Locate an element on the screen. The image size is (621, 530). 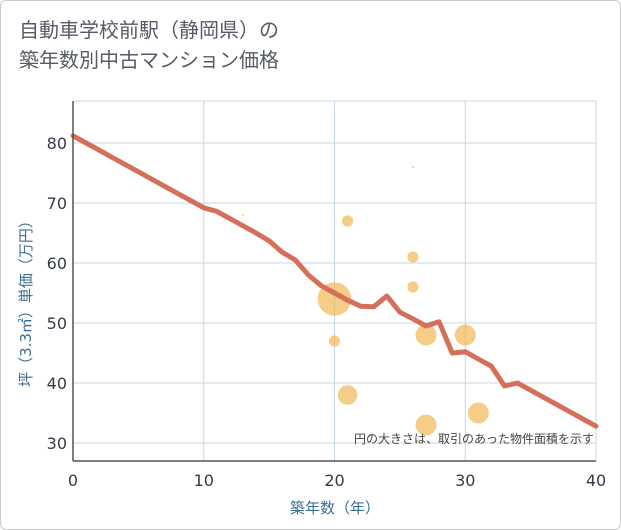
y-axis-label: 坪（3.3㎡）単価（万円） is located at coordinates (26, 300).